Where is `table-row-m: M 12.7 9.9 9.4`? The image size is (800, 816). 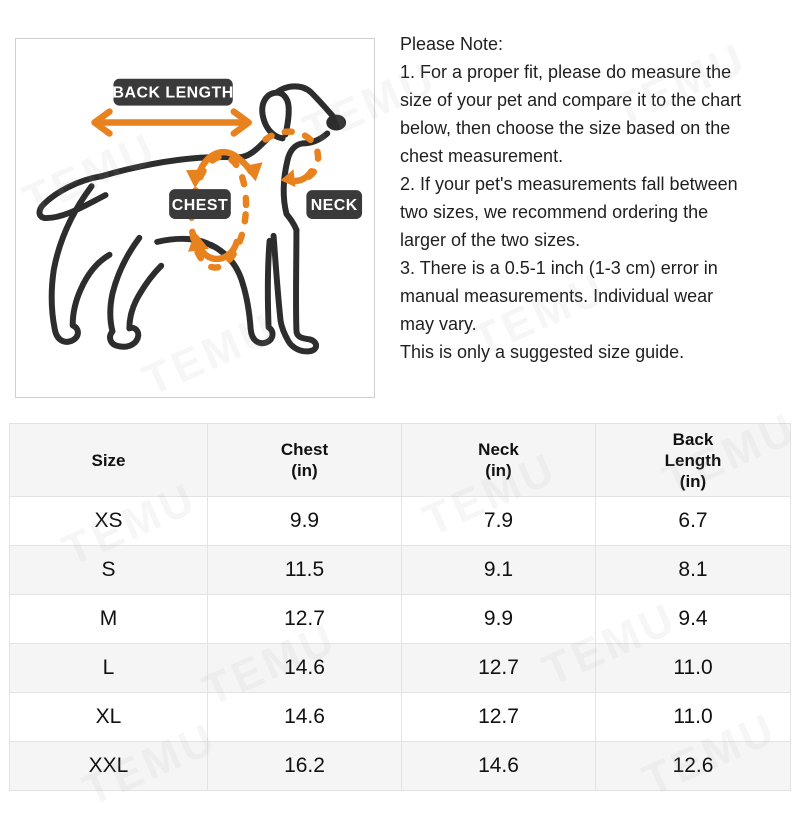
table-row-m: M 12.7 9.9 9.4 is located at coordinates (400, 619).